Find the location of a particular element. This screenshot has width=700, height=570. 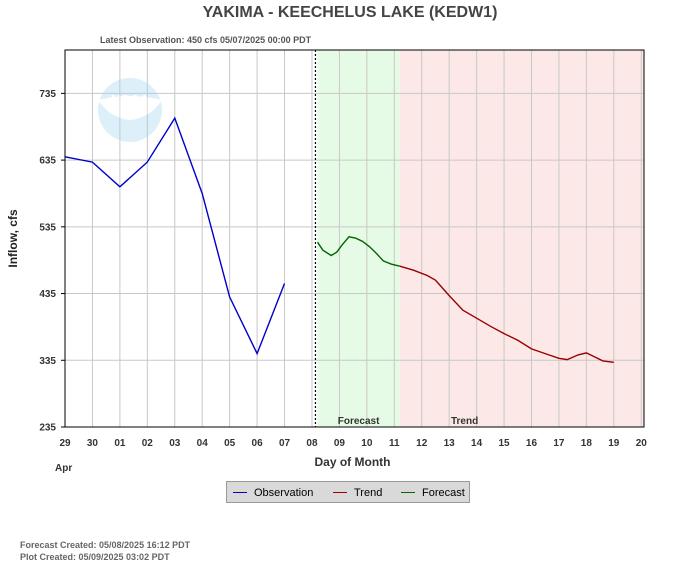

x-tick-label: 18 is located at coordinates (587, 443).